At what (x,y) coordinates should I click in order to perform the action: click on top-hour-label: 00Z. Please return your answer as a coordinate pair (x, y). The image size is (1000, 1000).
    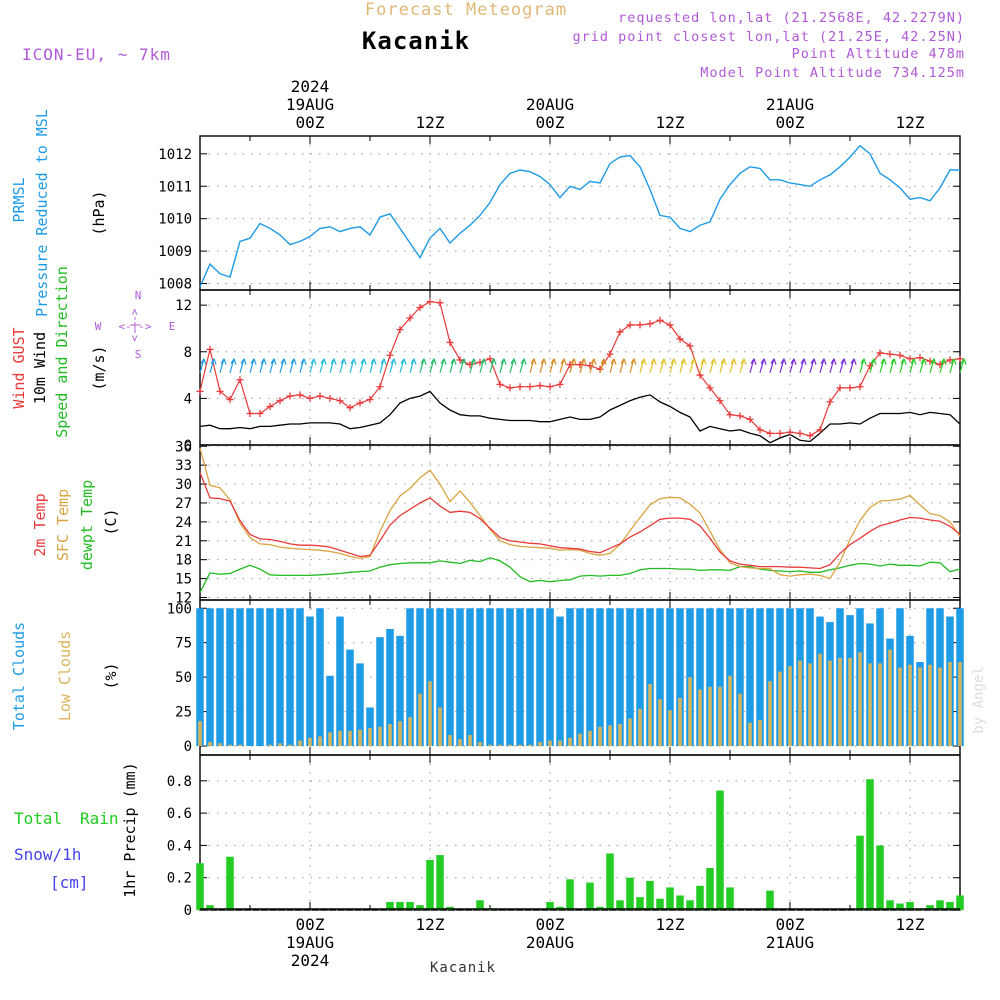
    Looking at the image, I should click on (550, 122).